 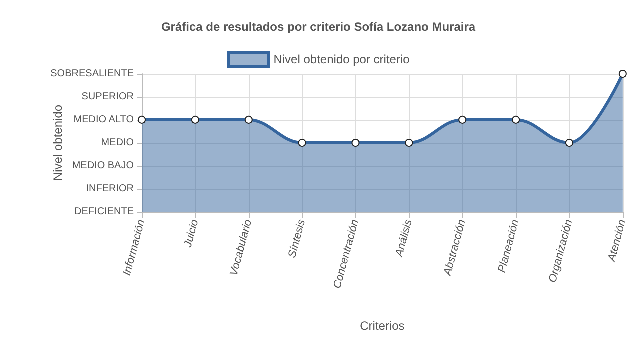 What do you see at coordinates (104, 120) in the screenshot?
I see `text: MEDIO ALTO` at bounding box center [104, 120].